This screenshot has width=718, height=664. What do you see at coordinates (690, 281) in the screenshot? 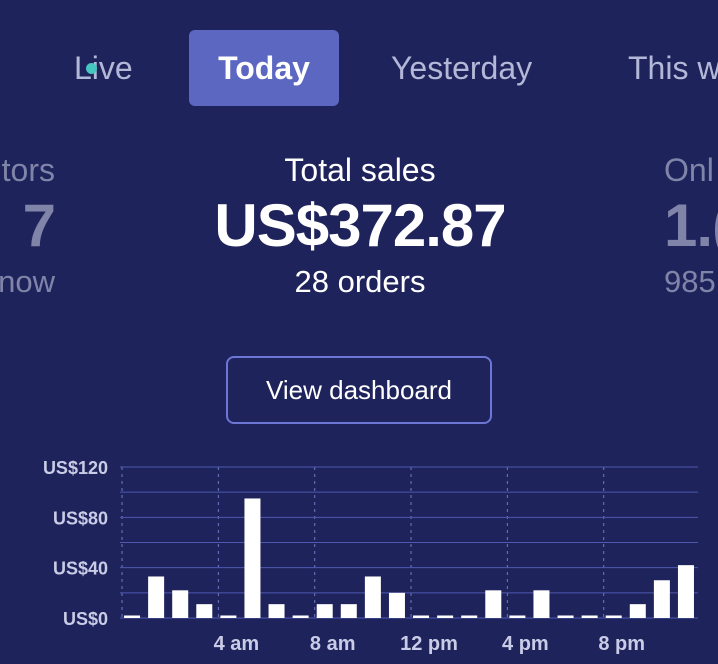
I see `stat-online-sub: 985` at bounding box center [690, 281].